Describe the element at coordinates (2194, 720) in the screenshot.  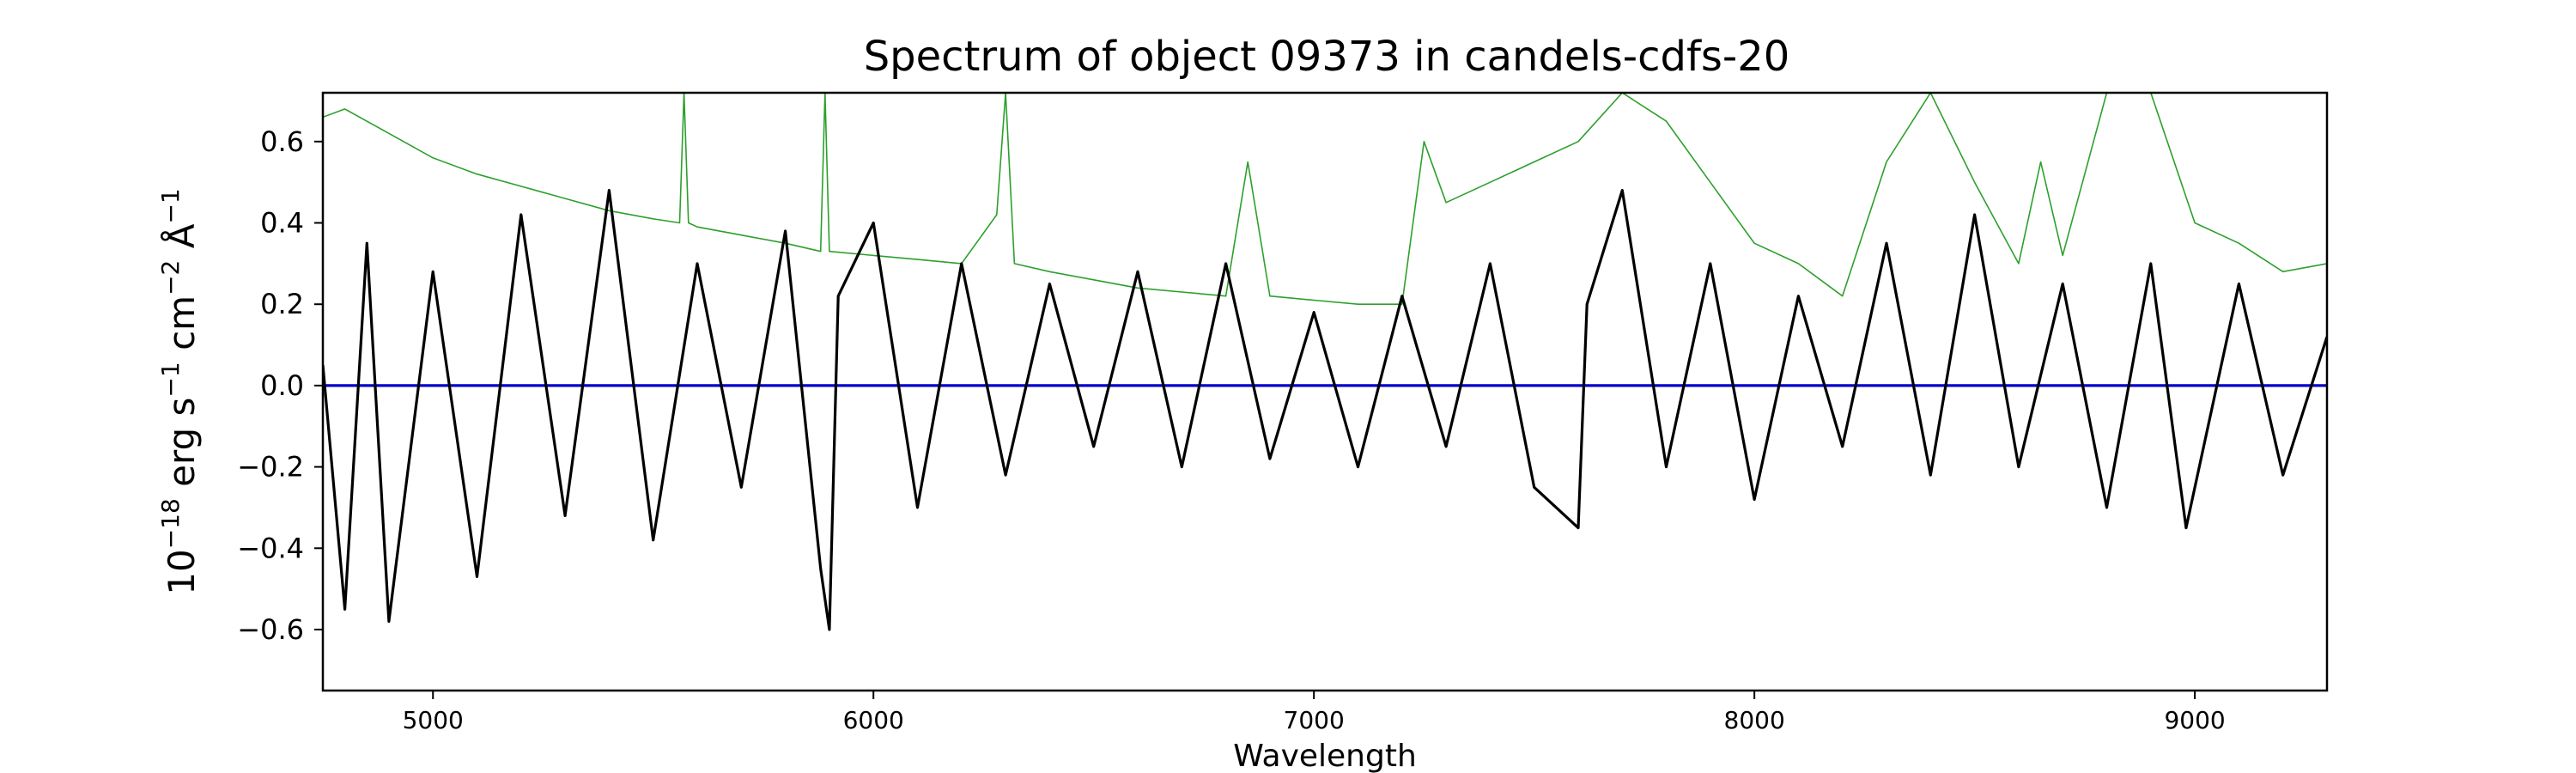
I see `x-tick-label: 9000` at that location.